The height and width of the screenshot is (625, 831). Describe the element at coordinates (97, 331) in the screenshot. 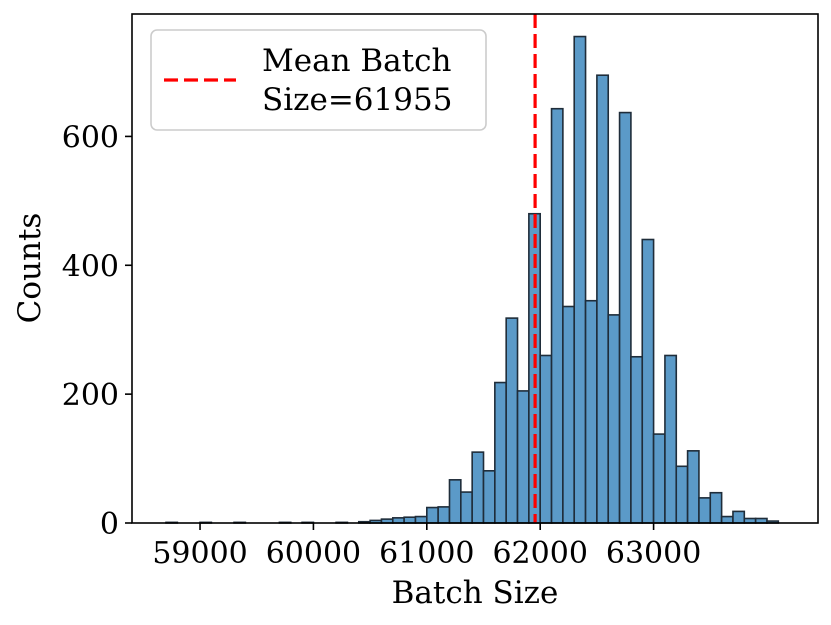

I see `y-axis-ticks: 0 200 400 600` at that location.